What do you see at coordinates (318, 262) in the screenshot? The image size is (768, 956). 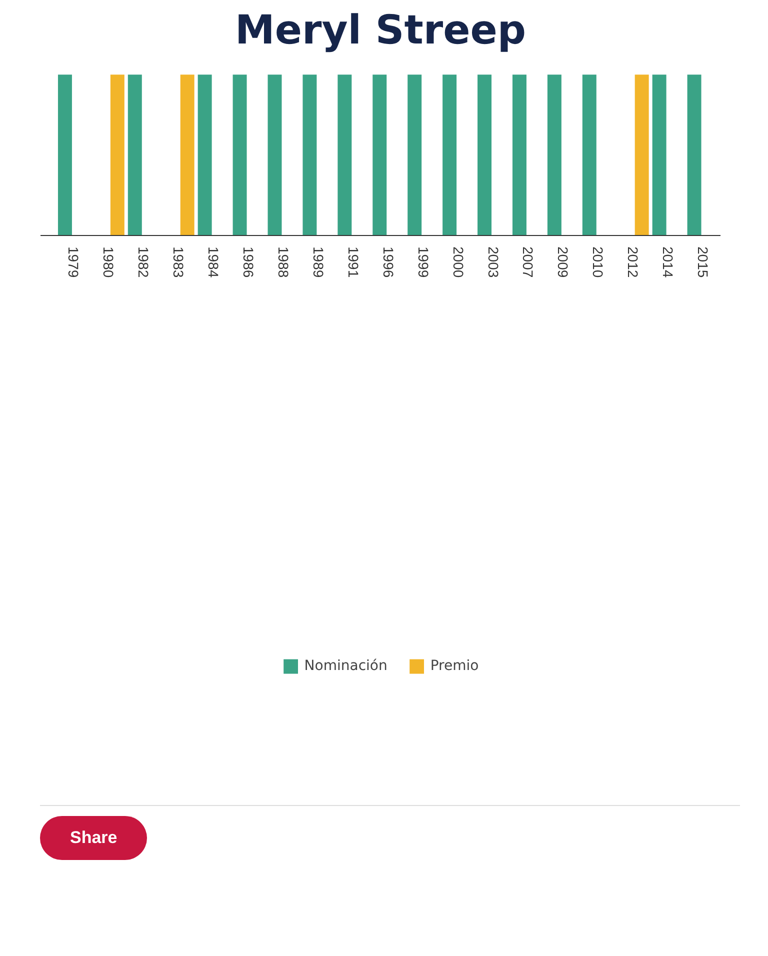 I see `x-tick-label: 1989` at bounding box center [318, 262].